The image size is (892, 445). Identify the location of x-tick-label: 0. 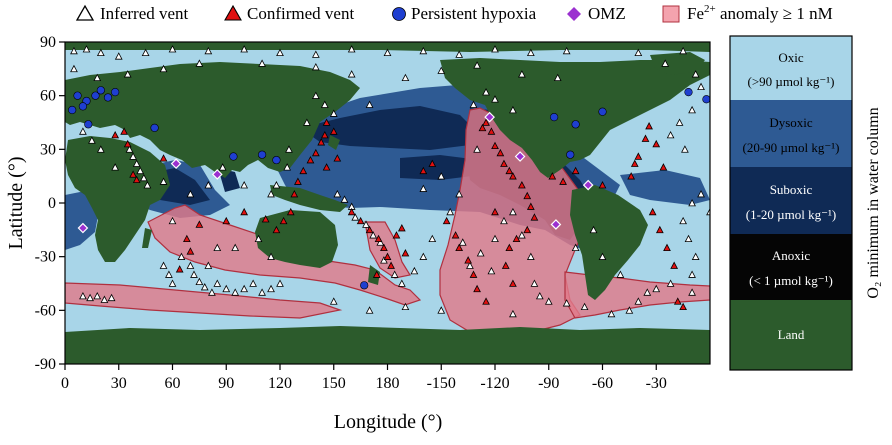
(65, 383).